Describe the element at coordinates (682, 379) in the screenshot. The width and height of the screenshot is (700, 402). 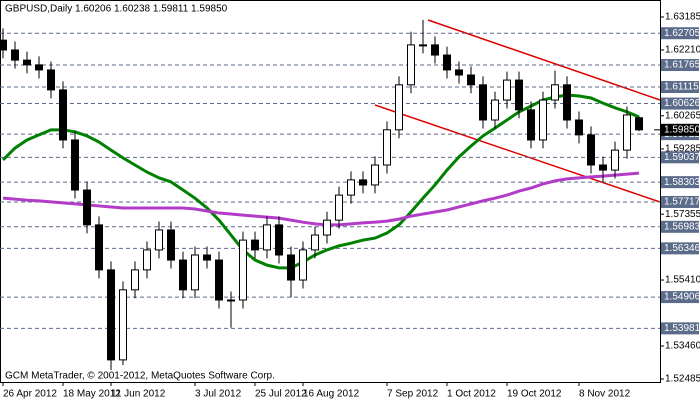
I see `y-tick-label: 1.52485` at that location.